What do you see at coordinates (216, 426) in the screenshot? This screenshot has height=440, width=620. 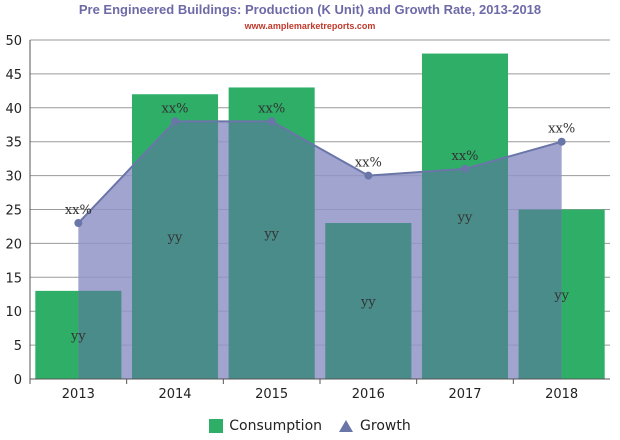 I see `legend-swatch-consumption` at bounding box center [216, 426].